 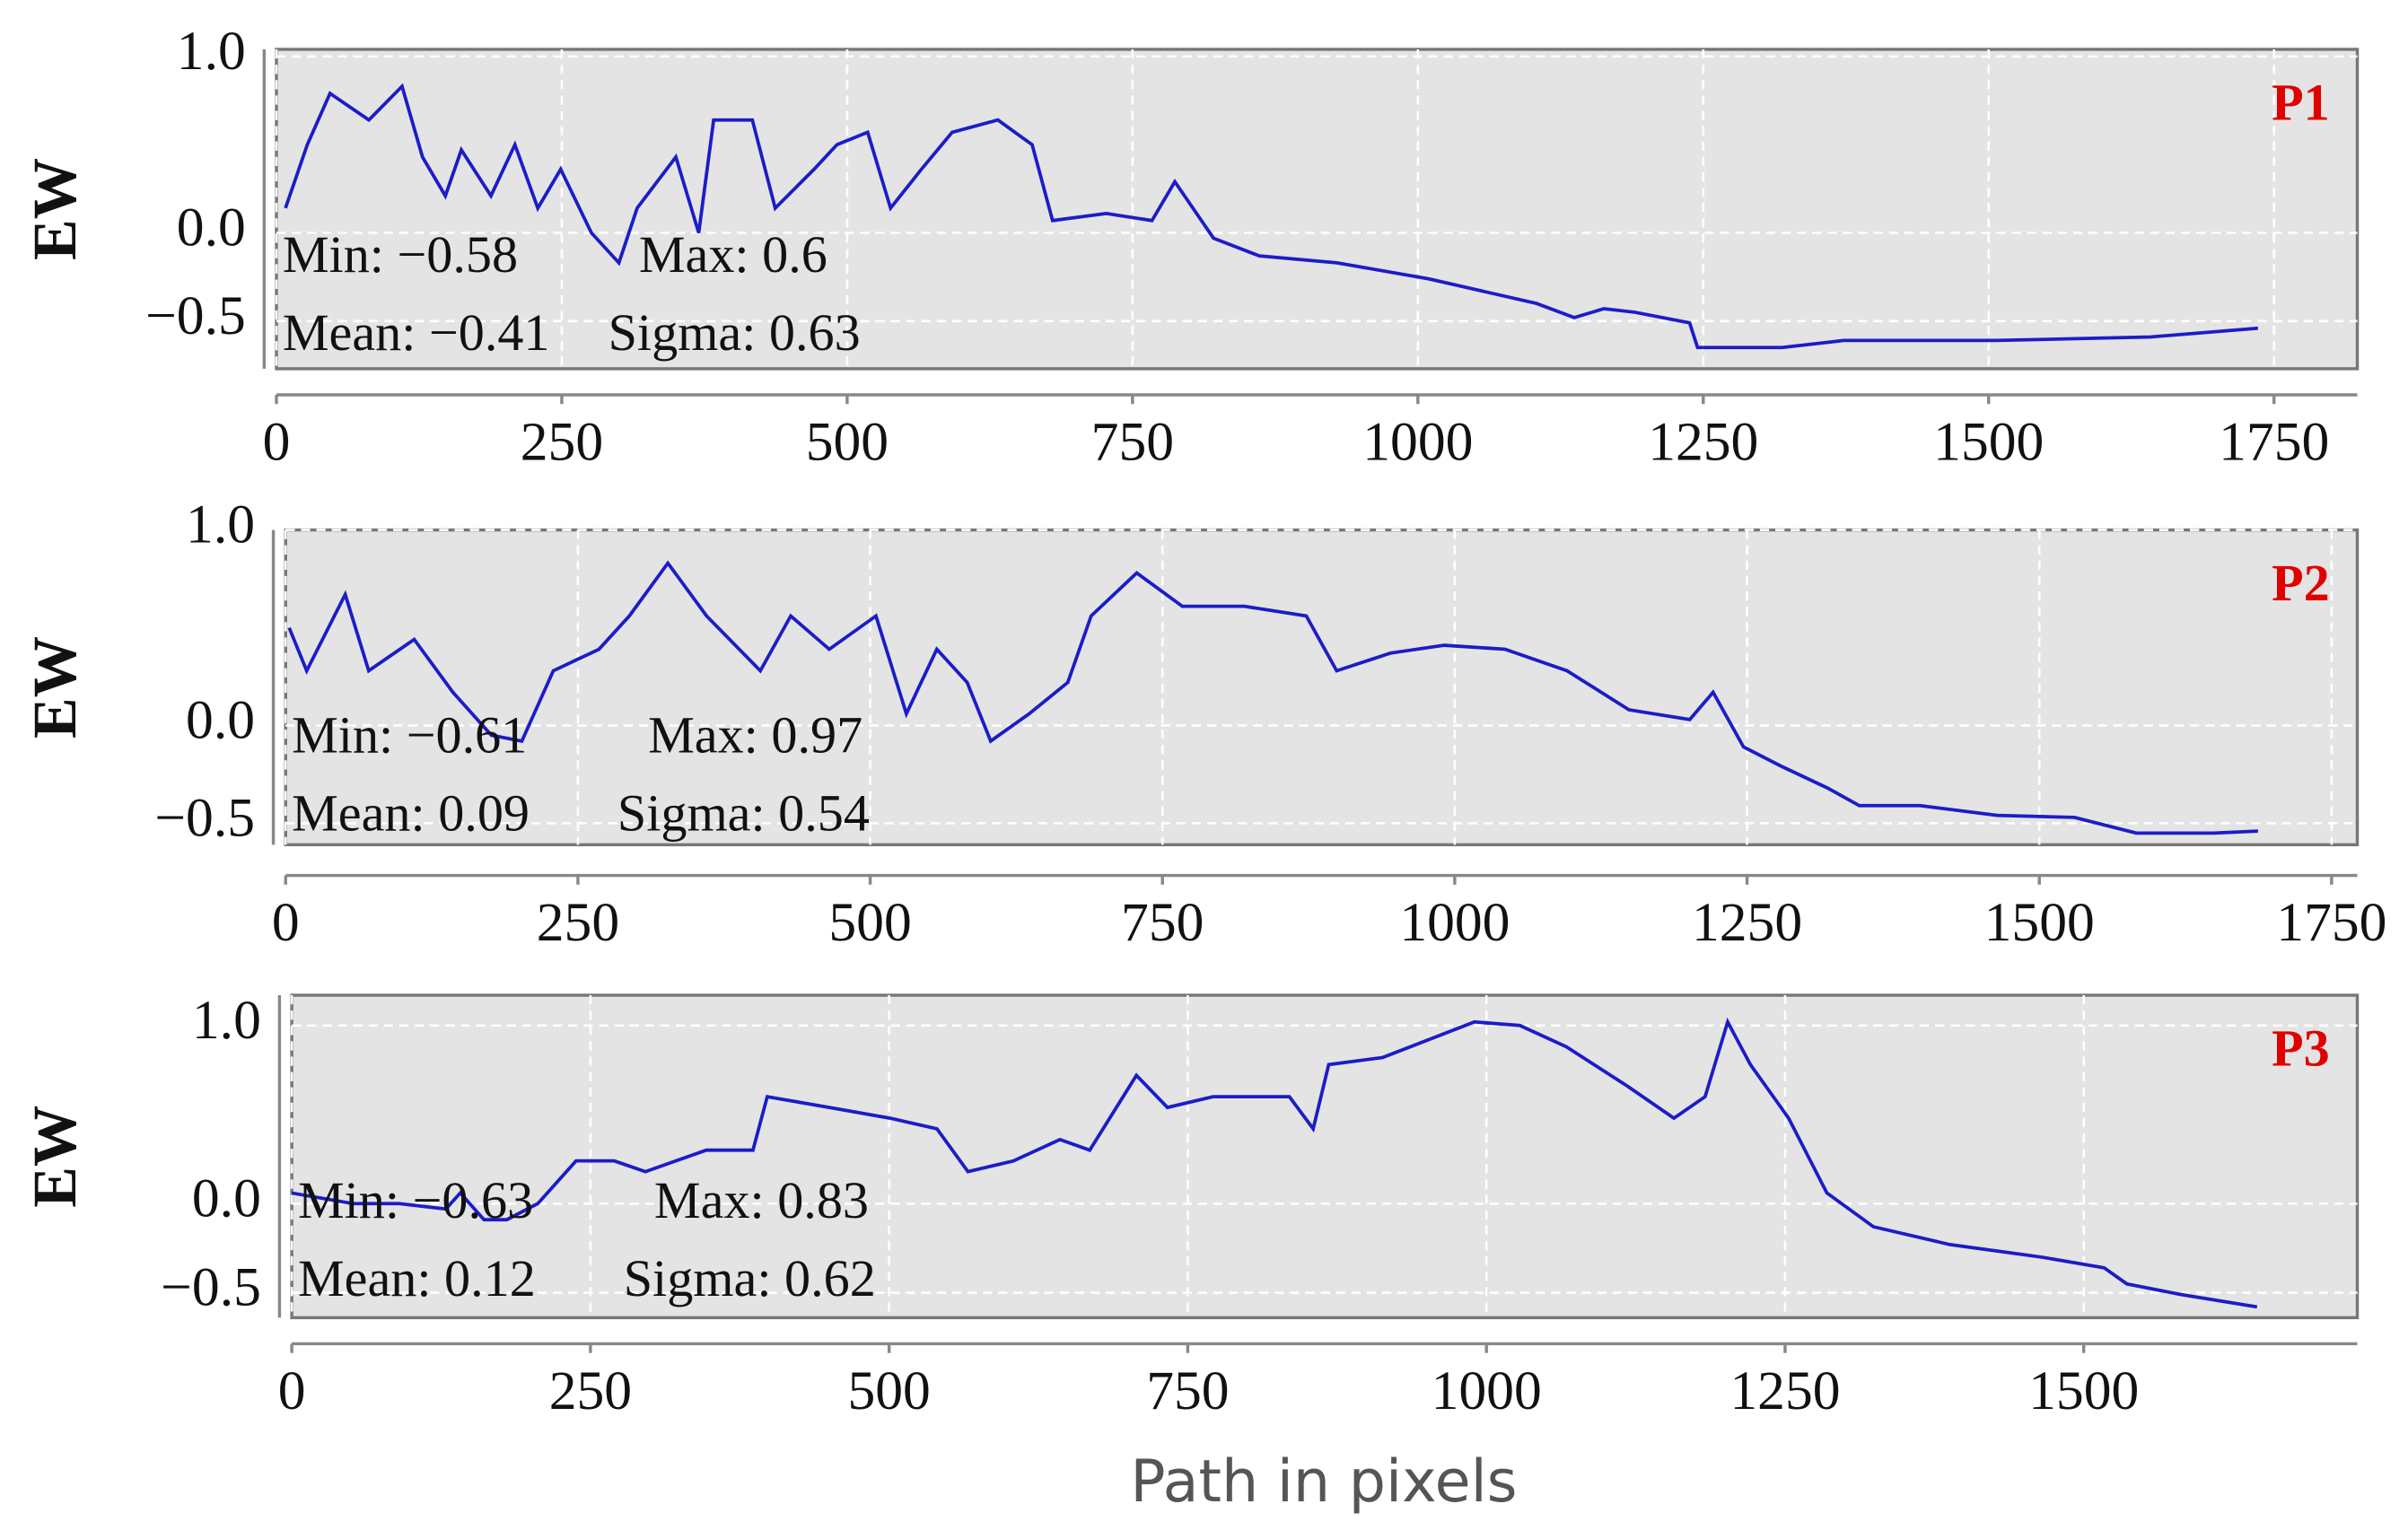 I want to click on stat-text: Max: 0.97, so click(x=756, y=734).